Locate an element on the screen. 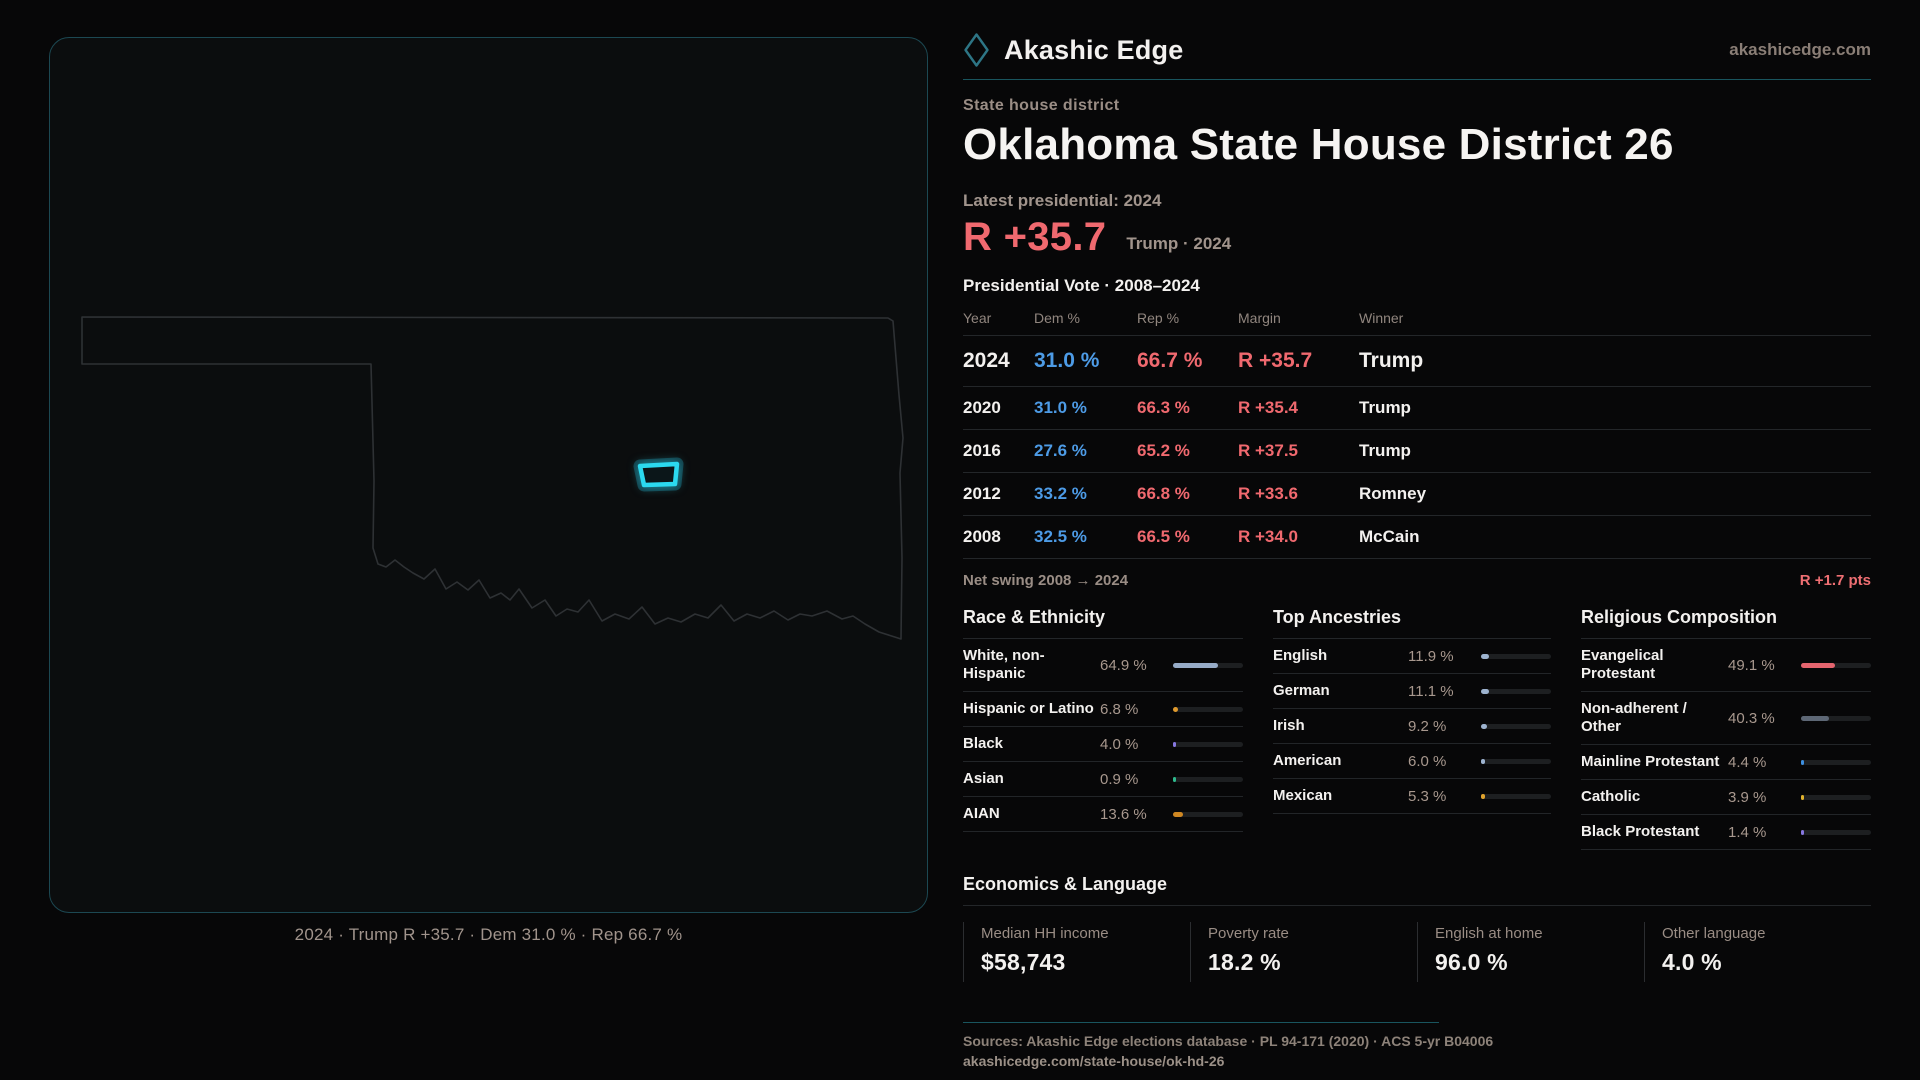 This screenshot has height=1080, width=1920. demo-value: 11.1 % is located at coordinates (1431, 691).